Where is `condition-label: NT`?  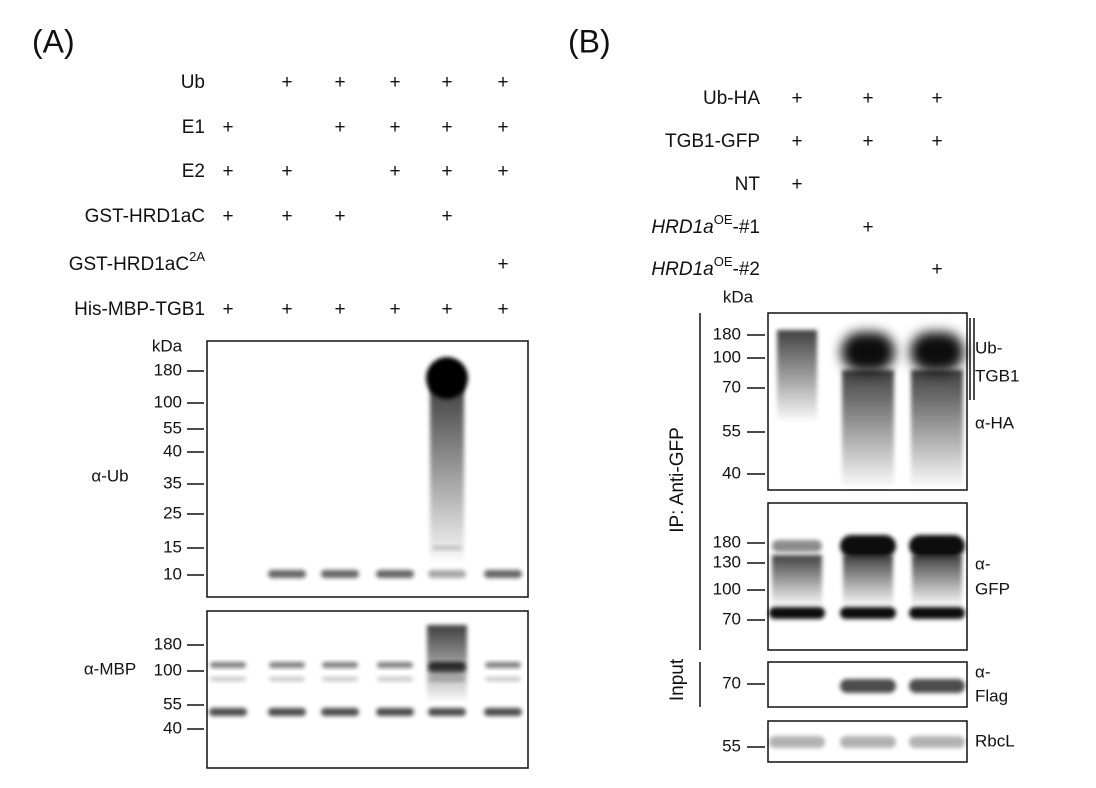
condition-label: NT is located at coordinates (748, 184).